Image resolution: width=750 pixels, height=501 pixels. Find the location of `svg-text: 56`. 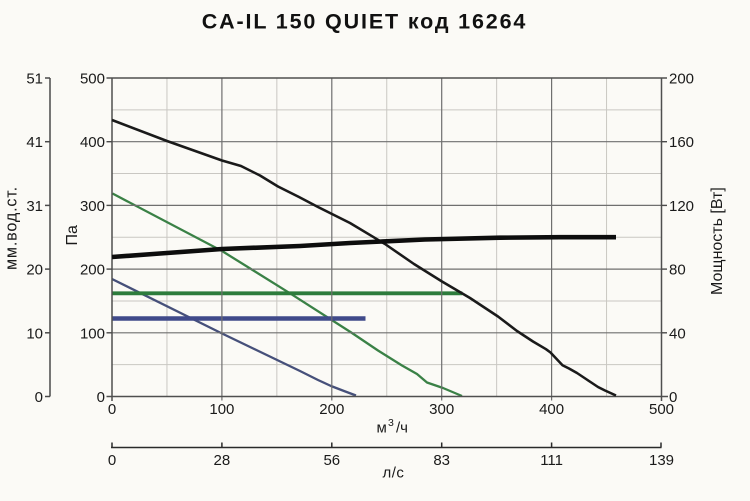

svg-text: 56 is located at coordinates (331, 460).